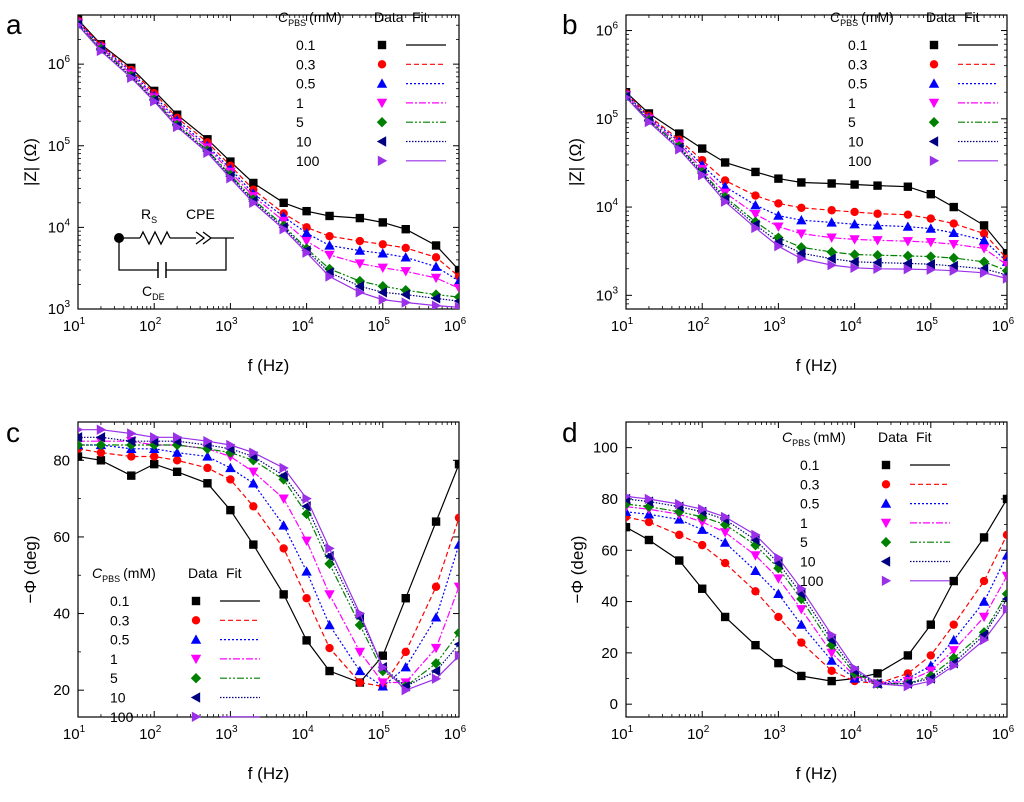 The height and width of the screenshot is (802, 1024). I want to click on equivalent-circuit-inset: RS CPE CDE, so click(174, 254).